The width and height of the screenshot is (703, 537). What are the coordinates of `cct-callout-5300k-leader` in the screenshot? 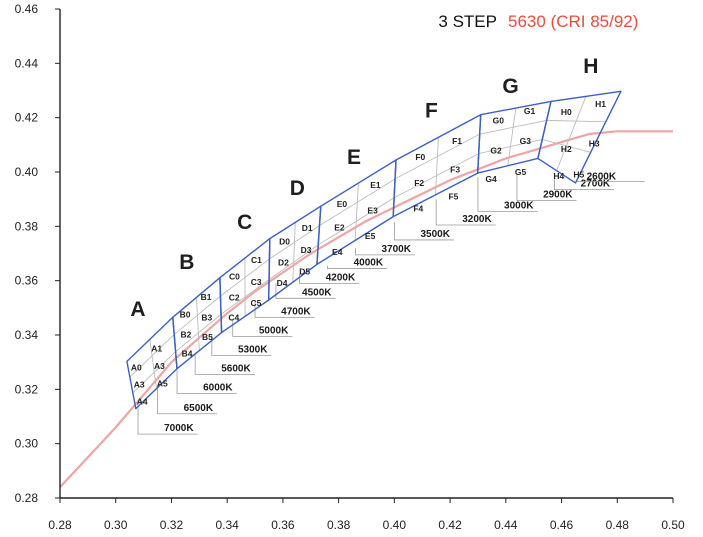 It's located at (241, 345).